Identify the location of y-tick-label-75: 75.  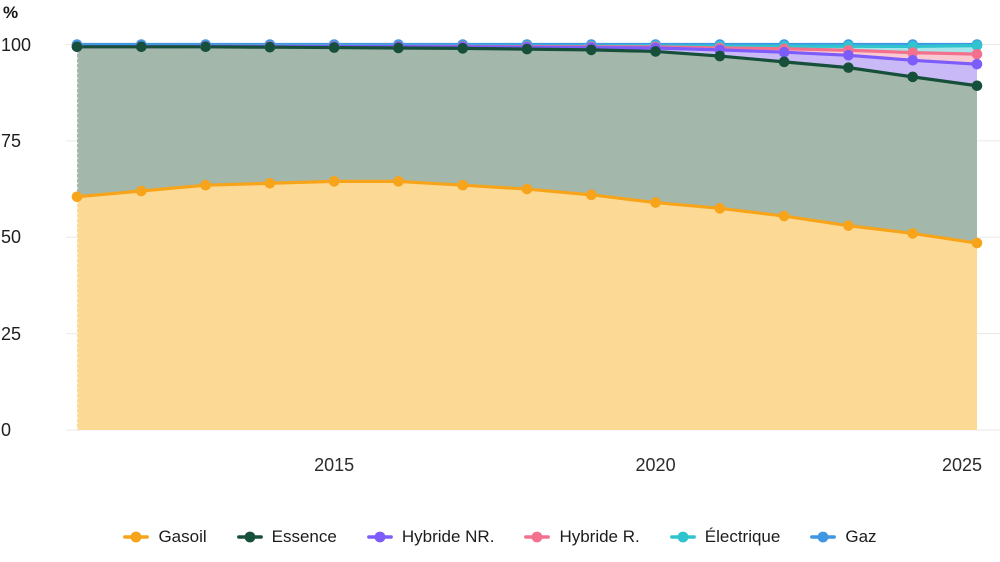
(11, 140).